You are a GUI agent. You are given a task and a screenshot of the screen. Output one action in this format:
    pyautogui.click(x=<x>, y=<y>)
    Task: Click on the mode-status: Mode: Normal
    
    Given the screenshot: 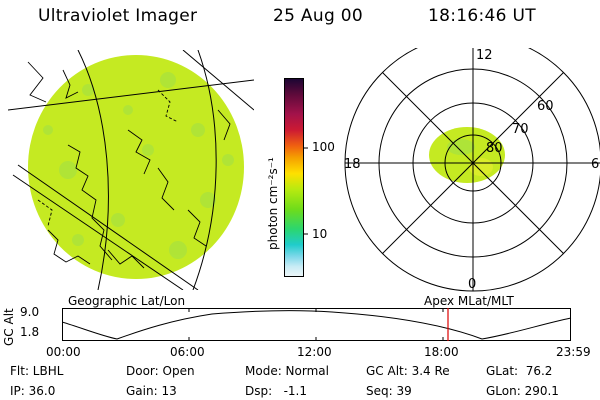 What is the action you would take?
    pyautogui.click(x=287, y=371)
    